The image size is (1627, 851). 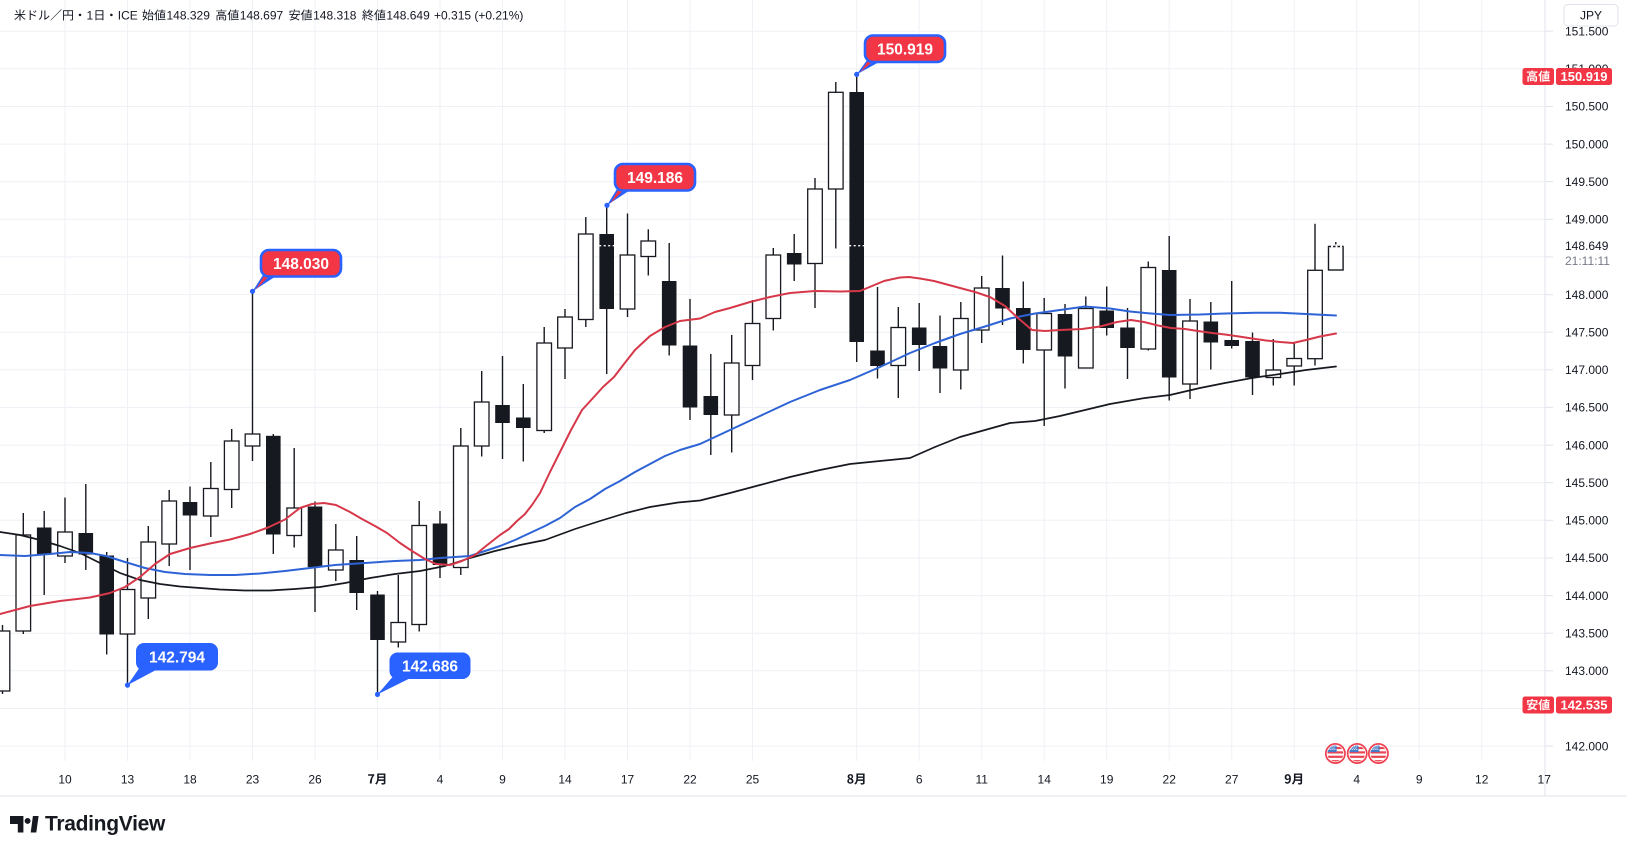 What do you see at coordinates (1587, 182) in the screenshot?
I see `svg-text: 149.500` at bounding box center [1587, 182].